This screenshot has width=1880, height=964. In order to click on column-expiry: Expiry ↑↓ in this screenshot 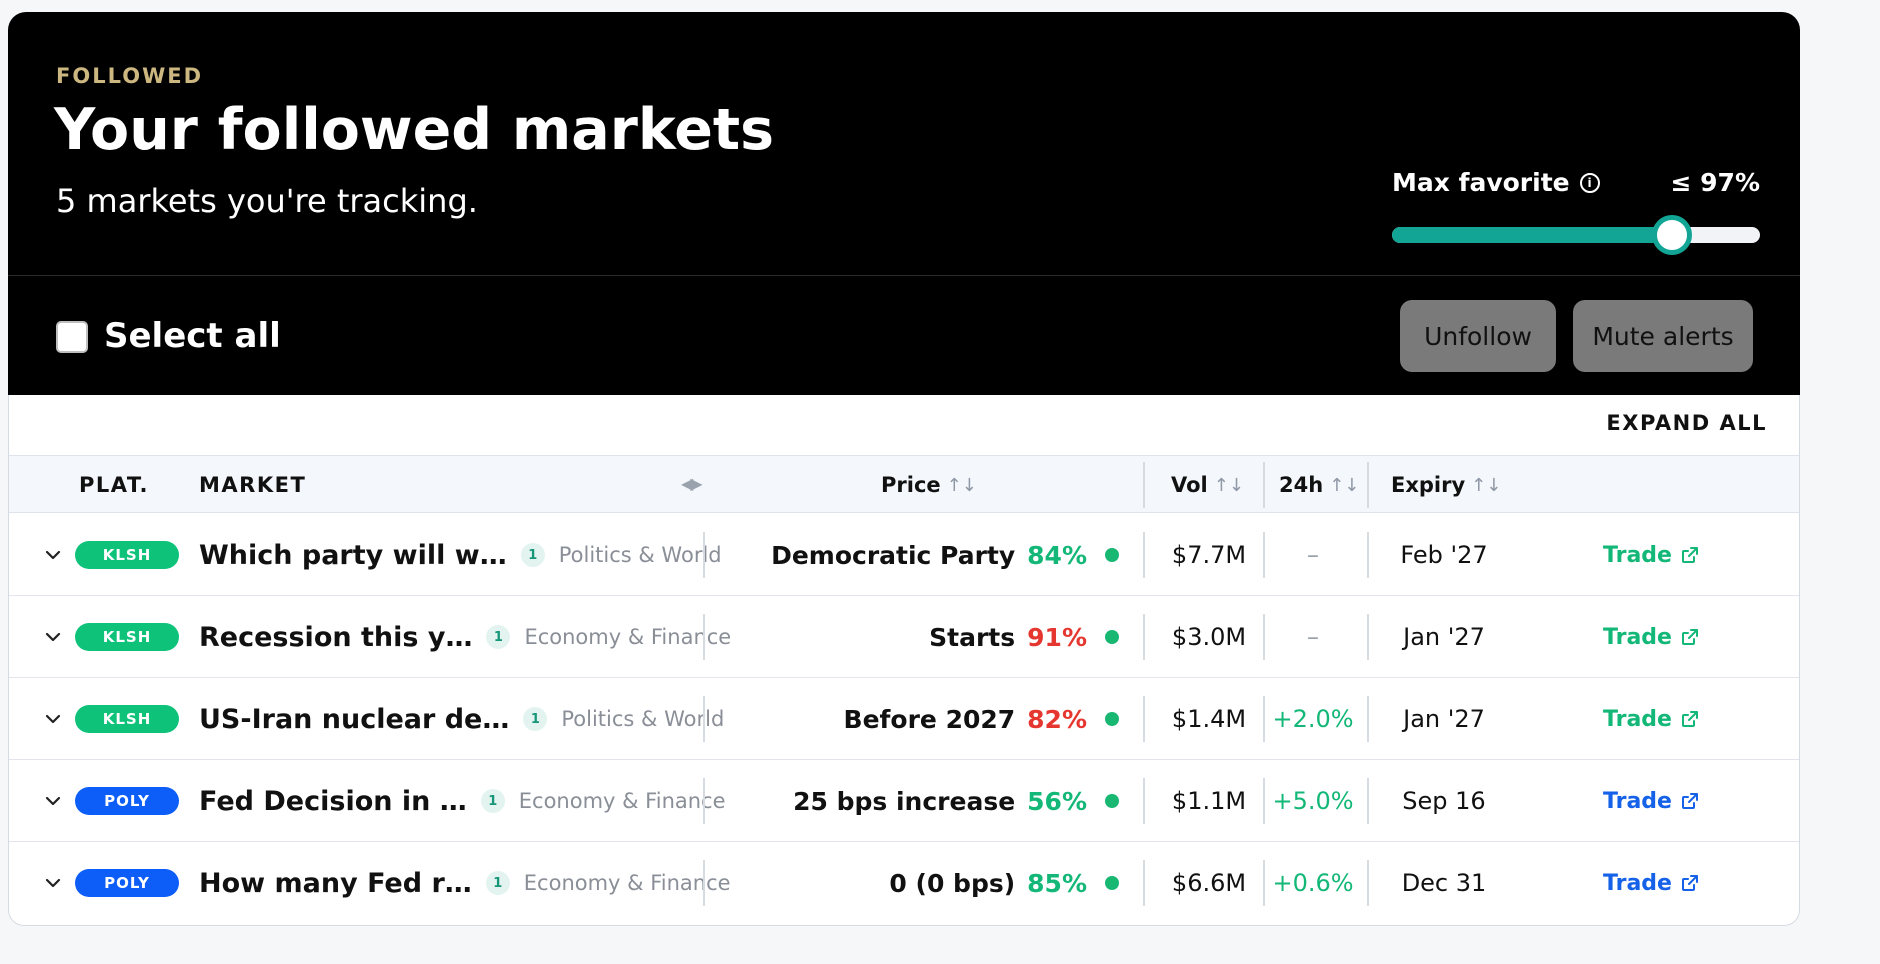, I will do `click(1446, 485)`.